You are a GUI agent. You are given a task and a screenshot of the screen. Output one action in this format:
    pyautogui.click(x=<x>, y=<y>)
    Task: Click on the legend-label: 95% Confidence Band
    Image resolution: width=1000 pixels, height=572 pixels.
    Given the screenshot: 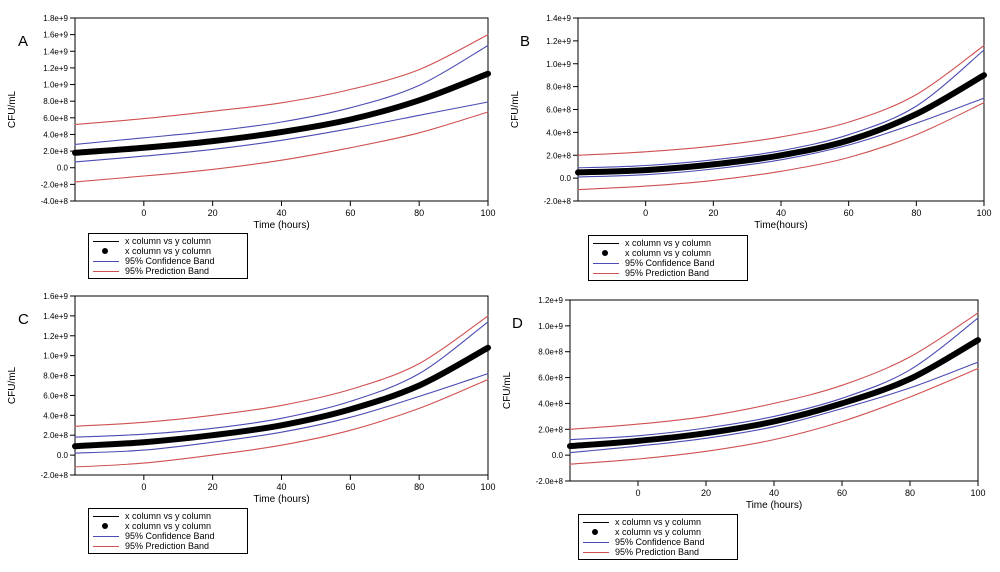 What is the action you would take?
    pyautogui.click(x=170, y=536)
    